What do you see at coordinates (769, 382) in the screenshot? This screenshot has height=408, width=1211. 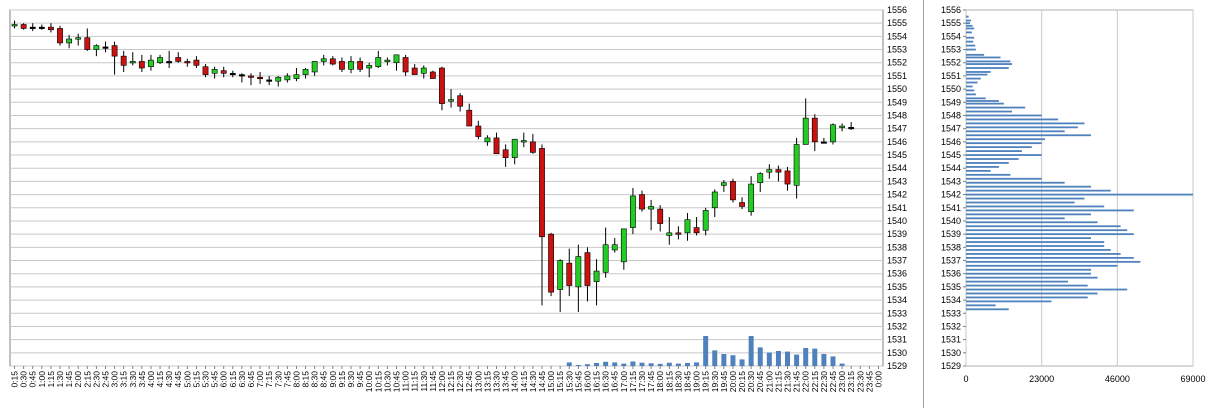 I see `x-tick-label: 21:00` at bounding box center [769, 382].